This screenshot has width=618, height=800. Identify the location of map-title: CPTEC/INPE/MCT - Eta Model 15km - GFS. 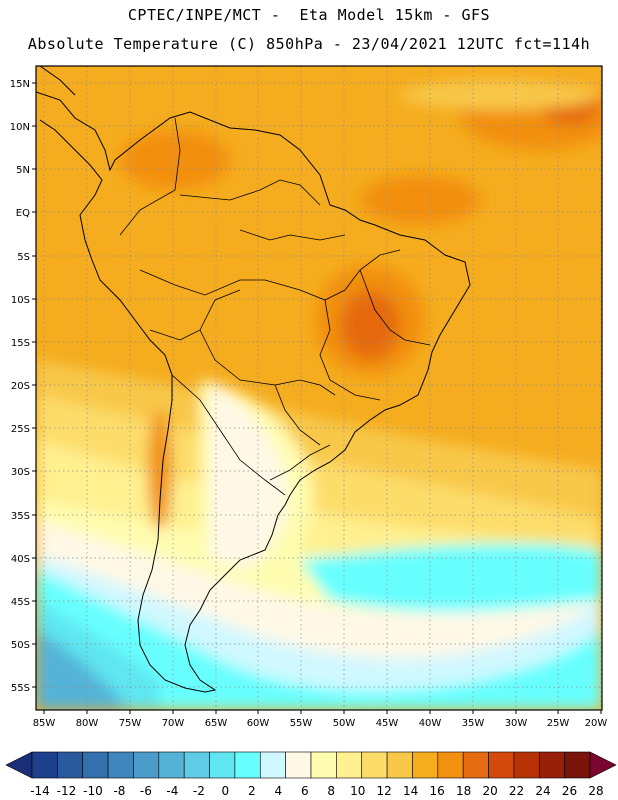
(309, 15).